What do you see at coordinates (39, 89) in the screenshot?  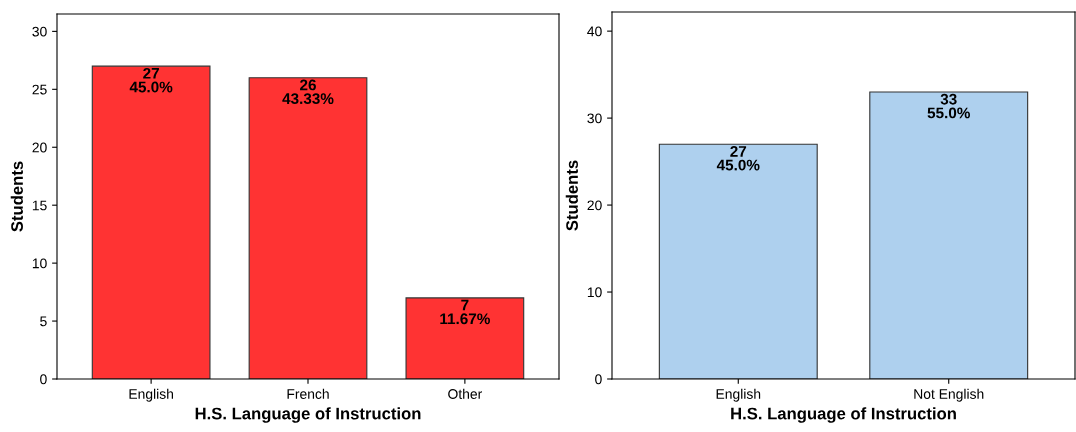 I see `y-tick-label: 25` at bounding box center [39, 89].